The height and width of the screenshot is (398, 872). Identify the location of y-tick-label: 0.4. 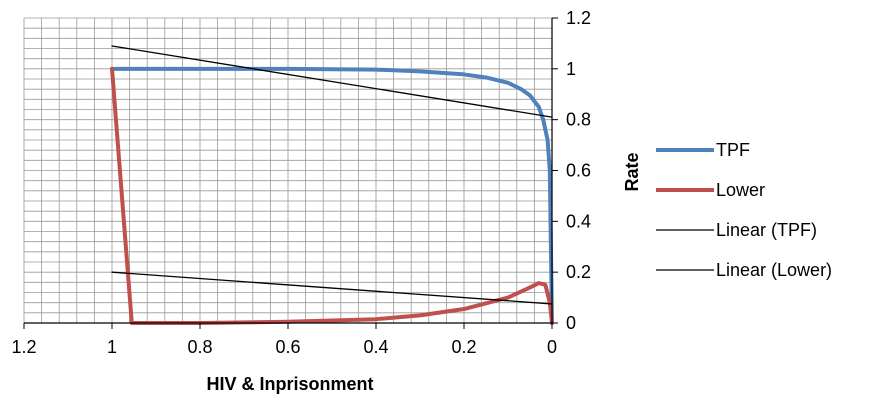
(578, 221).